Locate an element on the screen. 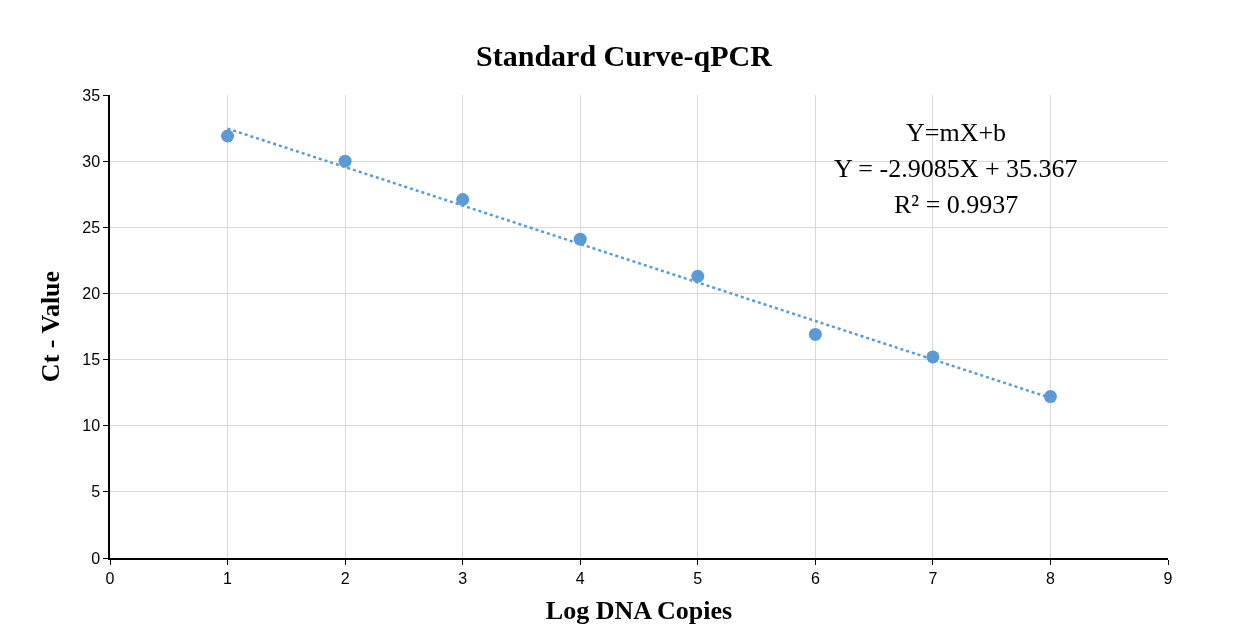 Image resolution: width=1248 pixels, height=643 pixels. x-tick-label: 8 is located at coordinates (1050, 578).